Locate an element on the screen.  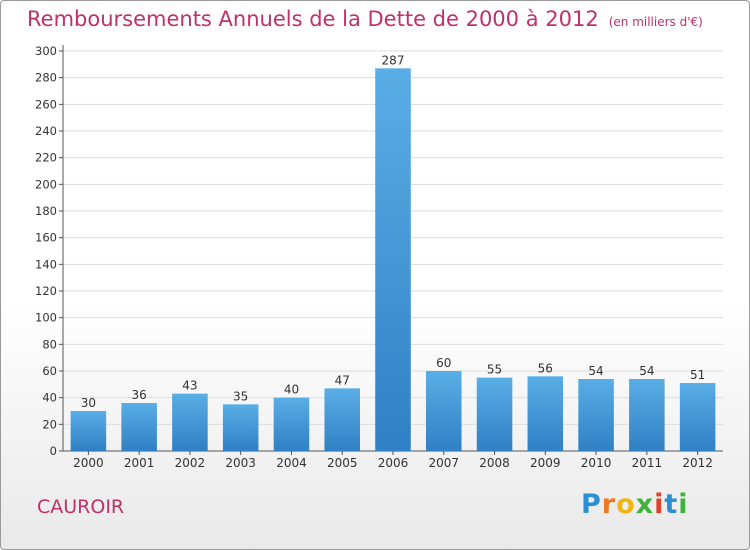
x-tick-label: 2012 is located at coordinates (697, 463).